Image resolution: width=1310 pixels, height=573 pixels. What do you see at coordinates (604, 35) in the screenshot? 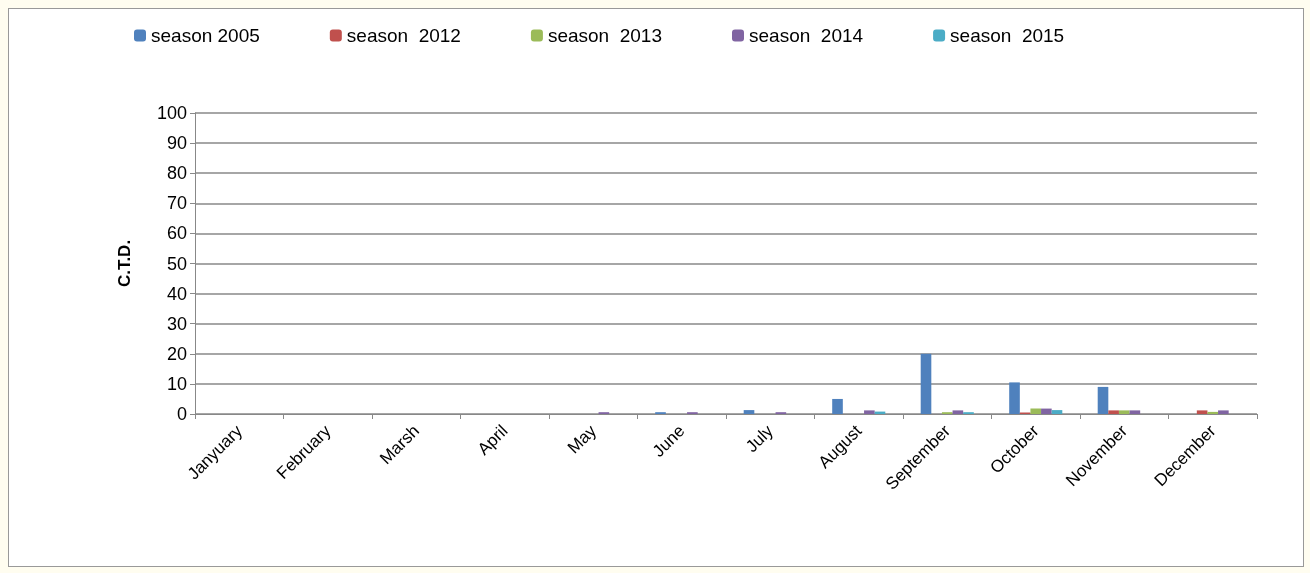
I see `legend-label: season 2013` at bounding box center [604, 35].